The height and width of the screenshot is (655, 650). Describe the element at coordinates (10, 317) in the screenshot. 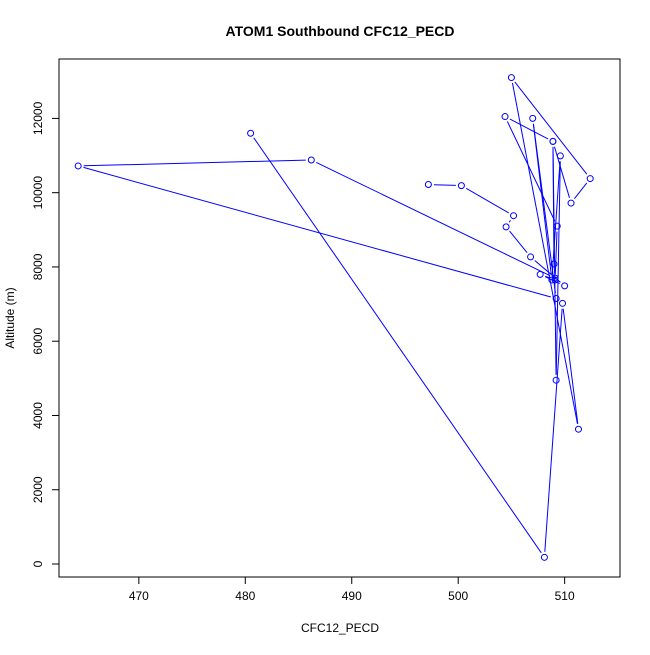

I see `y-axis-label: Altitude (m)` at that location.